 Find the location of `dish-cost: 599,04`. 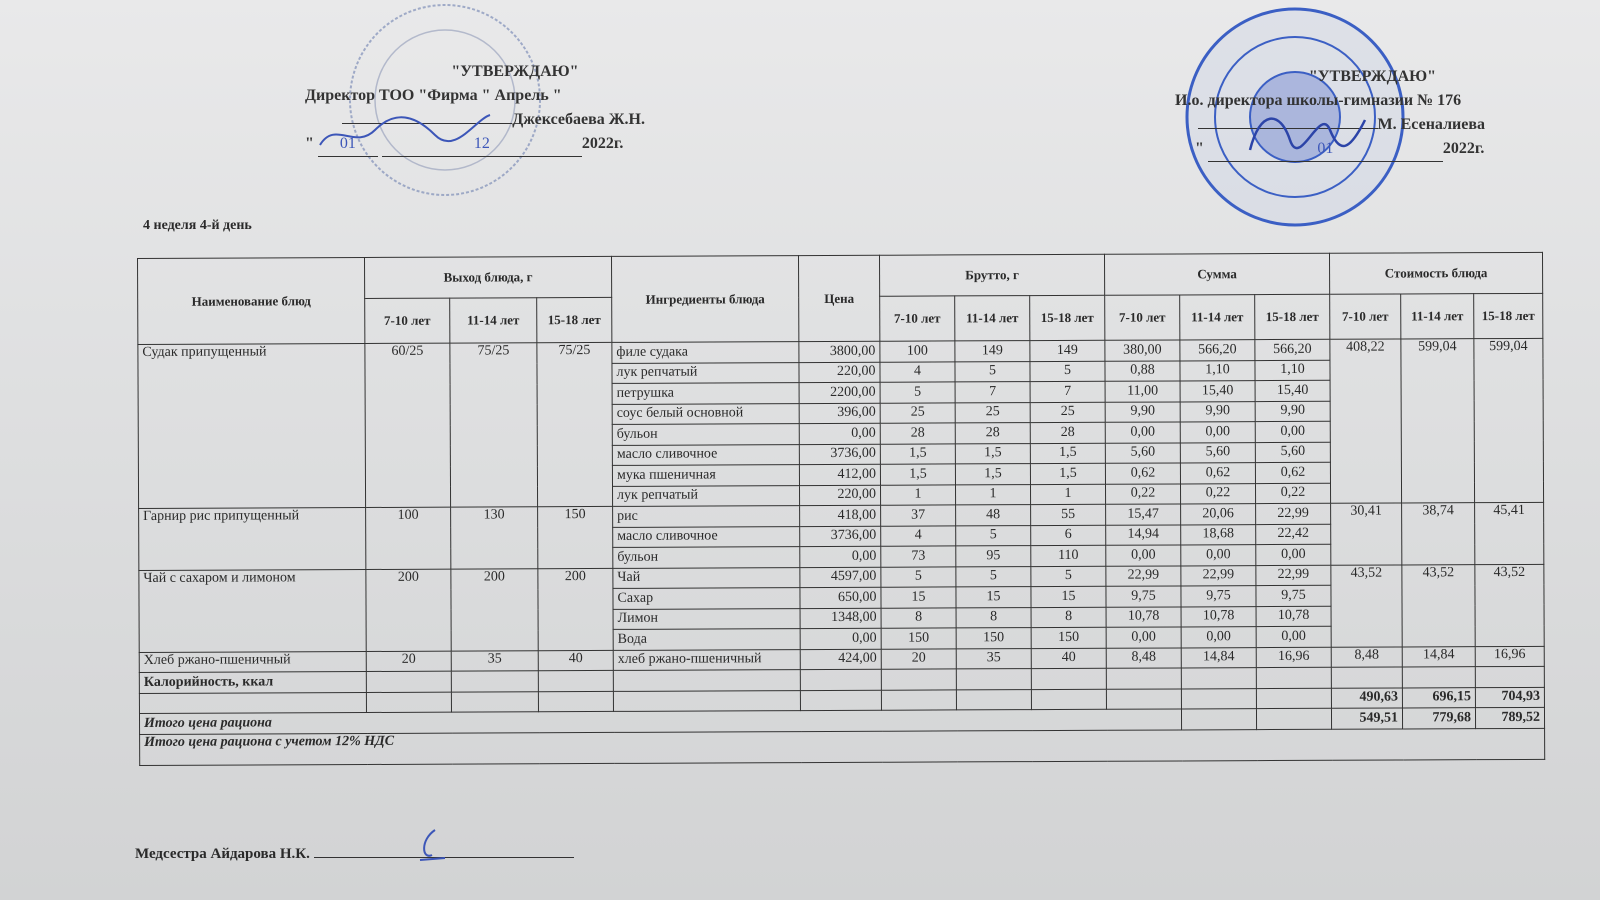

dish-cost: 599,04 is located at coordinates (1508, 420).